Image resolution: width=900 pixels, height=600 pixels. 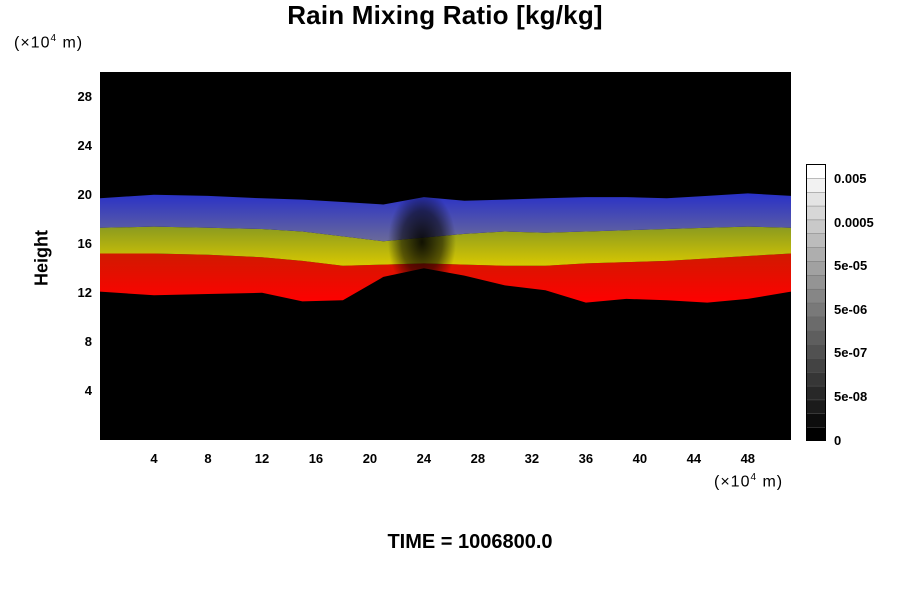 I want to click on colorbar-tick-label: 0, so click(x=838, y=440).